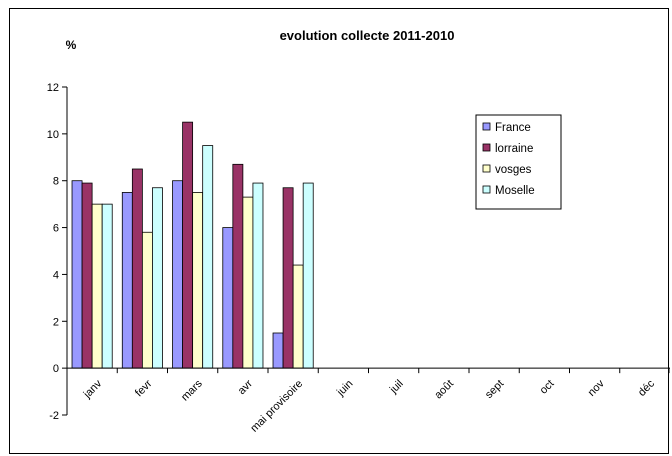 The width and height of the screenshot is (672, 456). Describe the element at coordinates (56, 275) in the screenshot. I see `y-tick-label: 4` at that location.